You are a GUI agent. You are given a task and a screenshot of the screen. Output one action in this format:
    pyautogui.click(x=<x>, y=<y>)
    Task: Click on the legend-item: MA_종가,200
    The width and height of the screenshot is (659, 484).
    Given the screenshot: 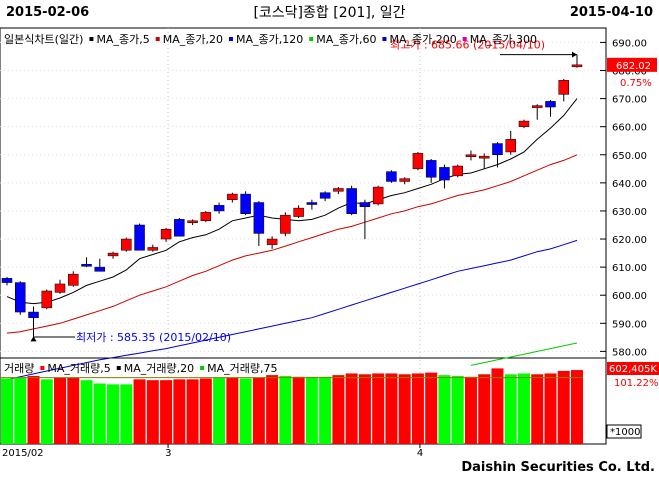 What is the action you would take?
    pyautogui.click(x=422, y=39)
    